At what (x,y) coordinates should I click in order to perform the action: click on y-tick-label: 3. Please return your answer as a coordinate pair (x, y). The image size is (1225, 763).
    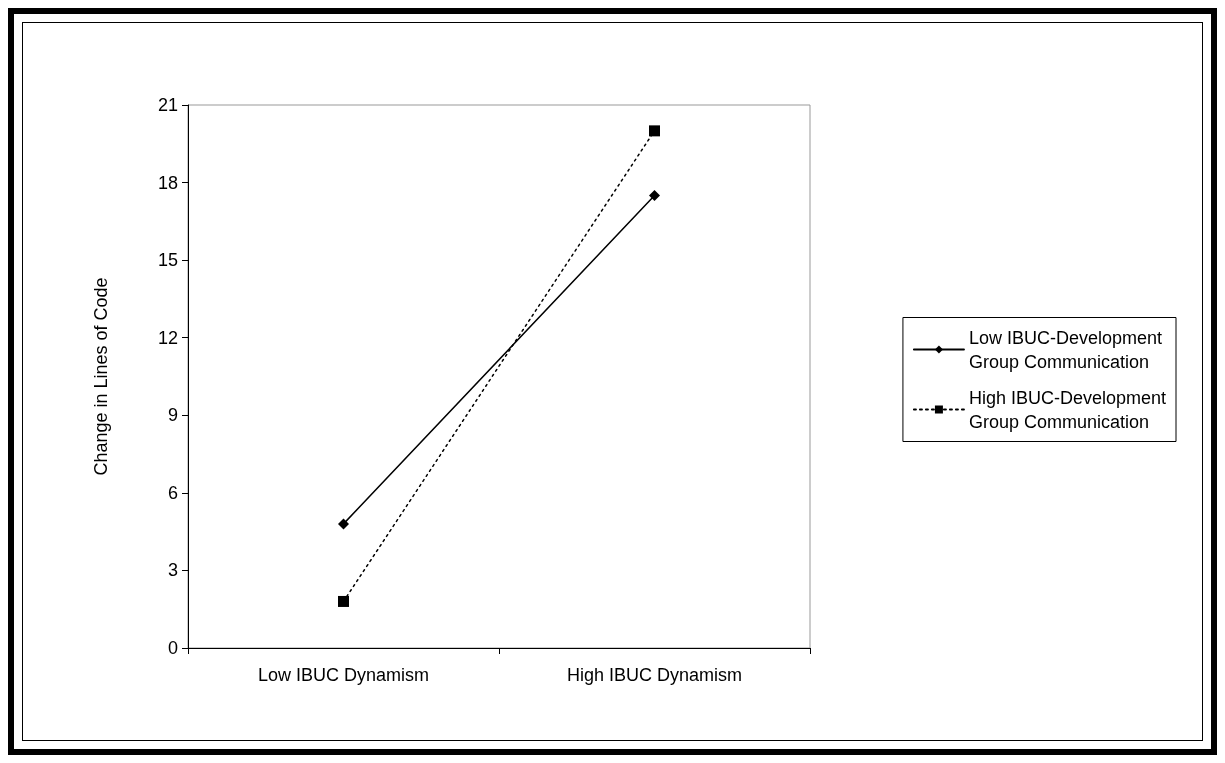
    Looking at the image, I should click on (172, 570).